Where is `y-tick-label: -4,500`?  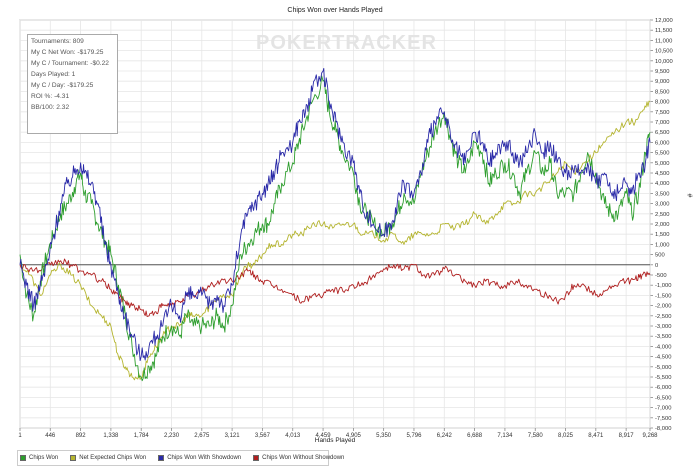 y-tick-label: -4,500 is located at coordinates (663, 358).